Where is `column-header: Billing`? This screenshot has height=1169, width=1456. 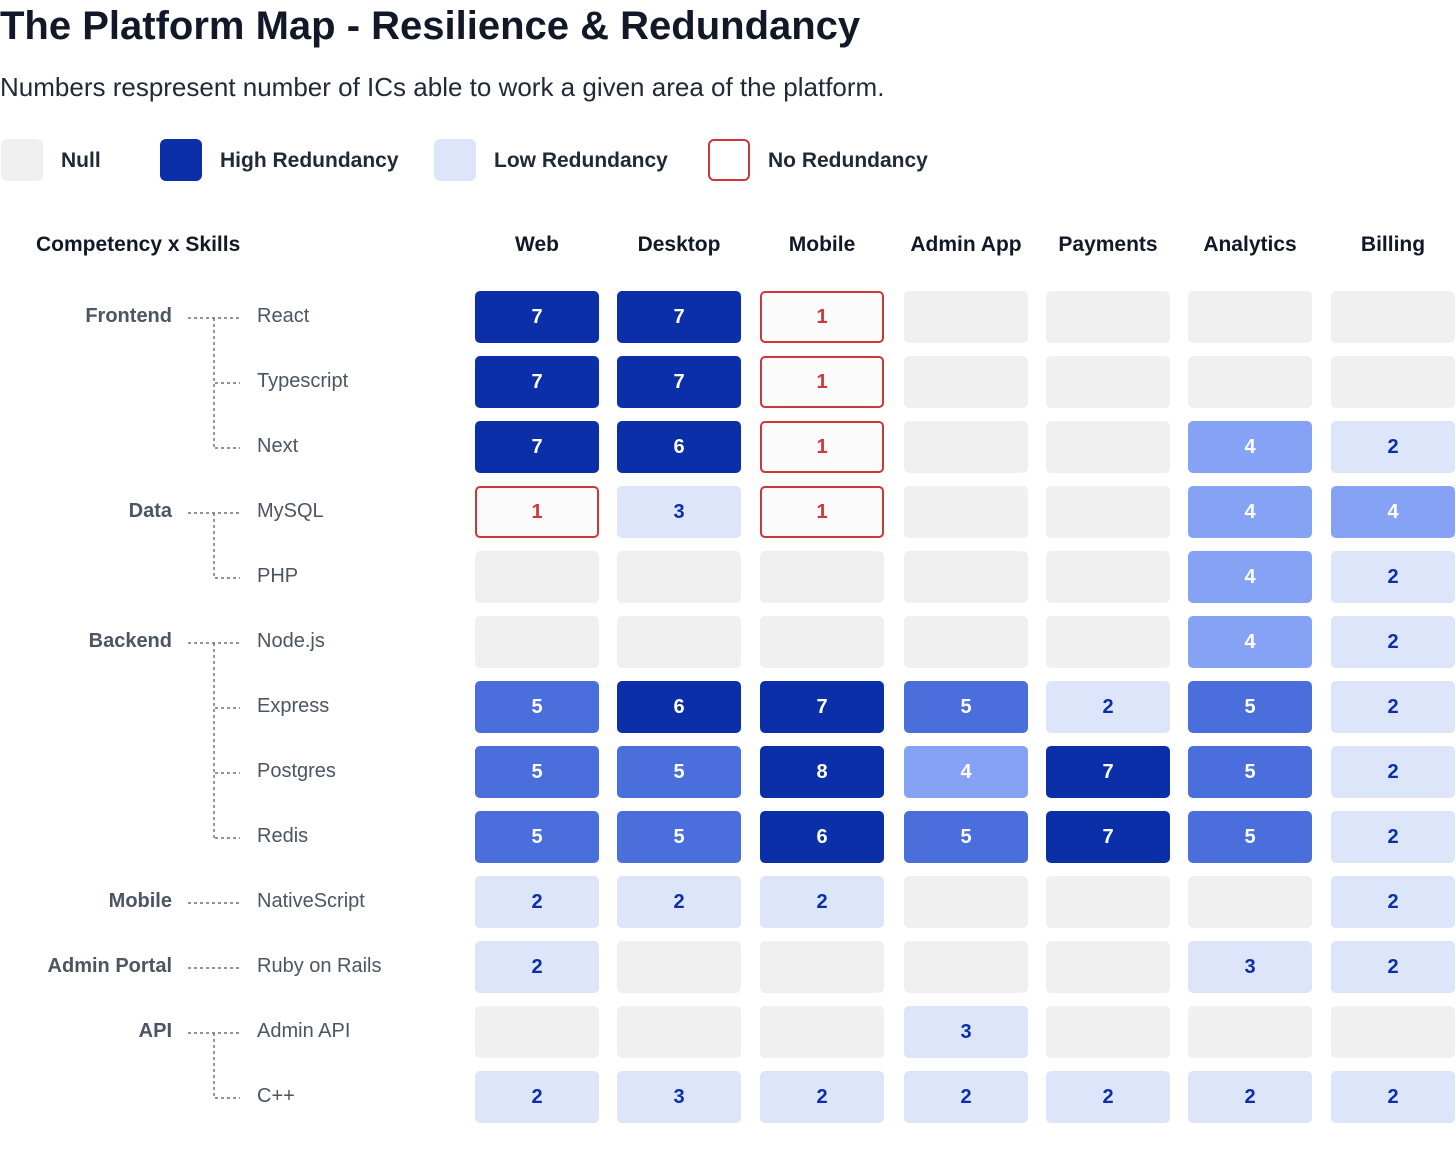
column-header: Billing is located at coordinates (1393, 244).